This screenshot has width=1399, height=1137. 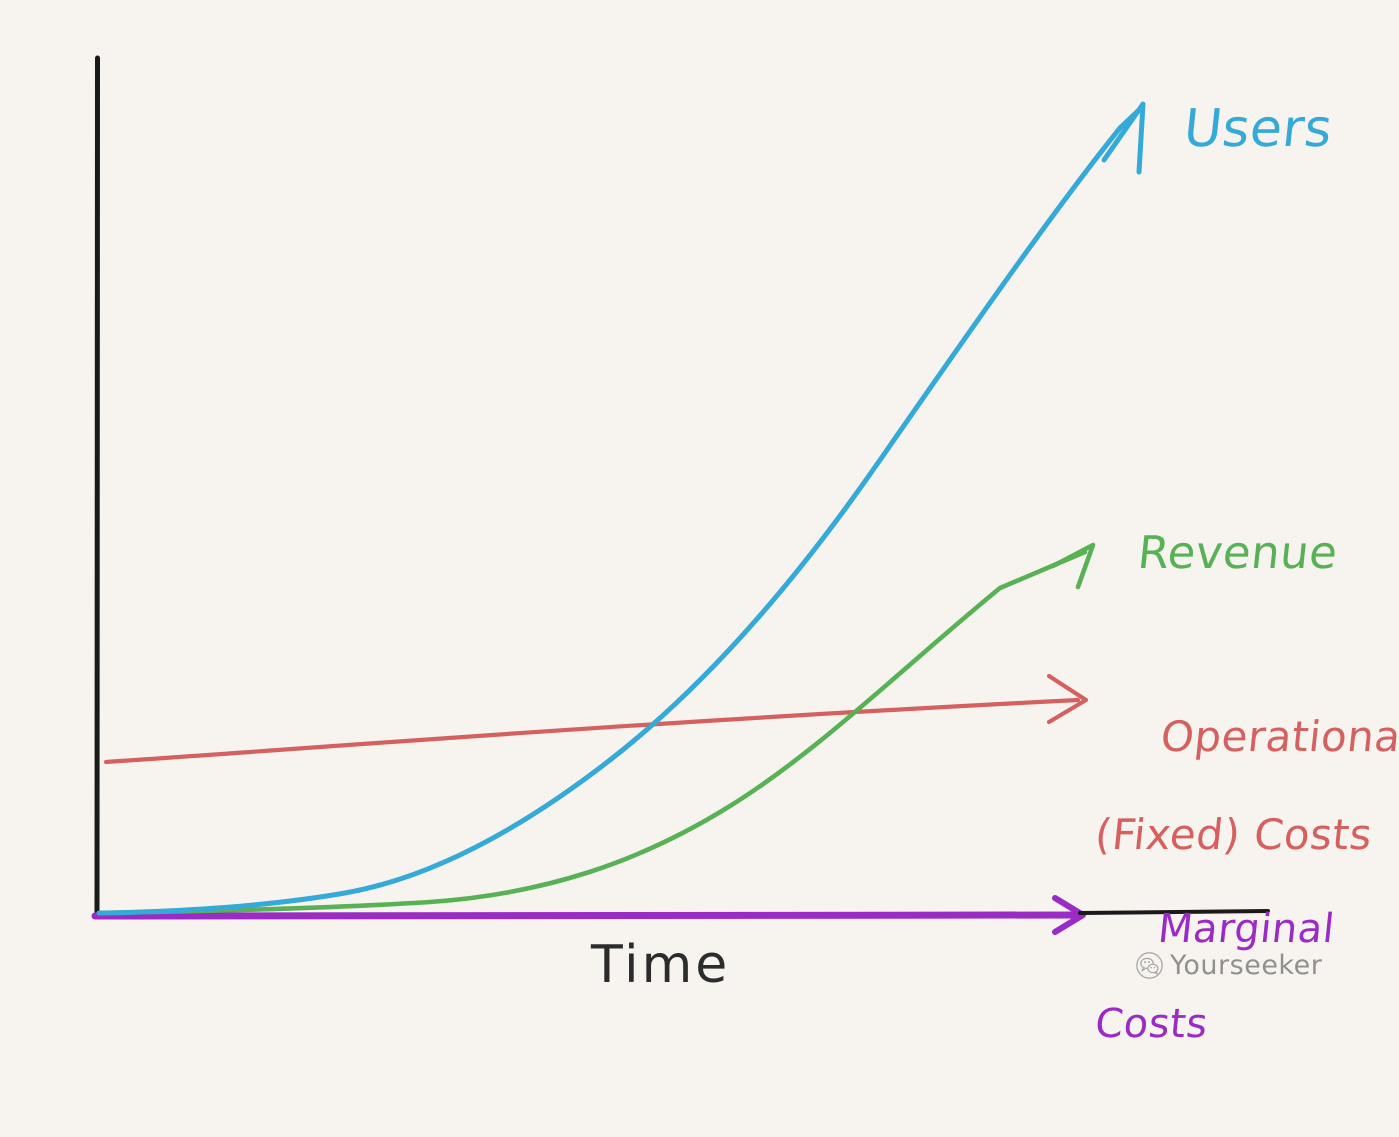 What do you see at coordinates (1149, 965) in the screenshot?
I see `wechat-icon` at bounding box center [1149, 965].